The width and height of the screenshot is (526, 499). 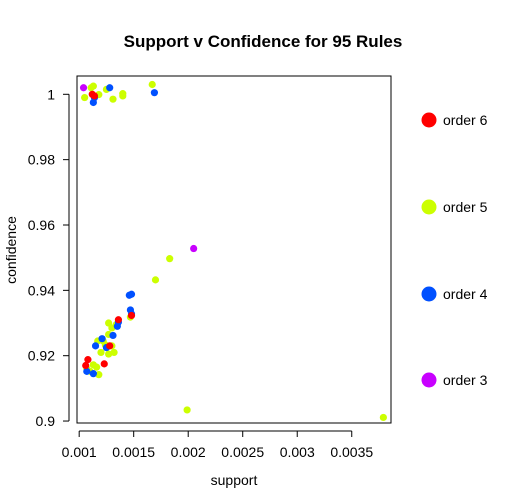 What do you see at coordinates (242, 452) in the screenshot?
I see `x-tick-label: 0.0025` at bounding box center [242, 452].